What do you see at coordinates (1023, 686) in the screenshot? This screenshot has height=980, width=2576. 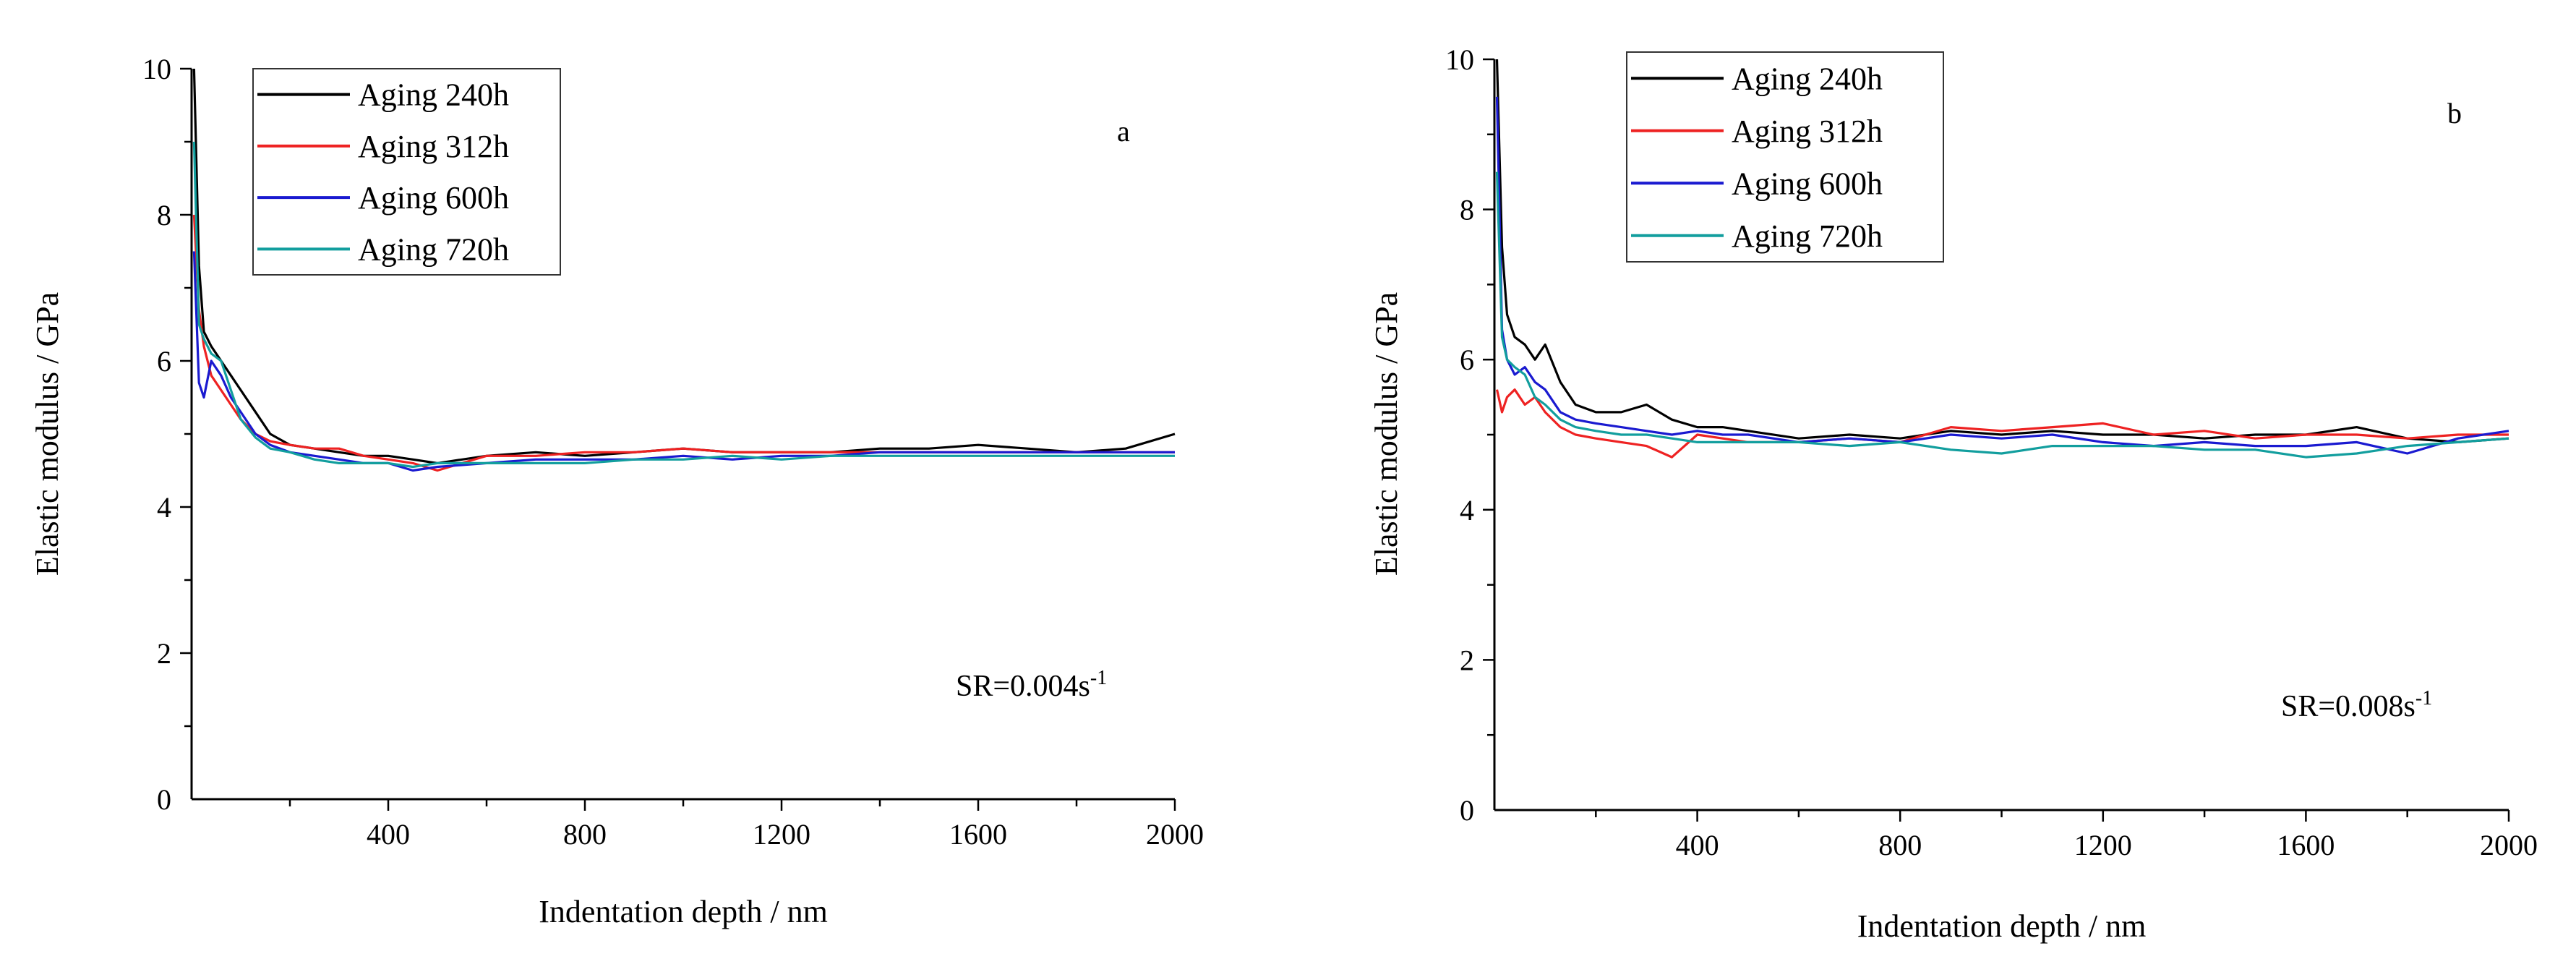 I see `strain-rate-value: SR=0.004s` at bounding box center [1023, 686].